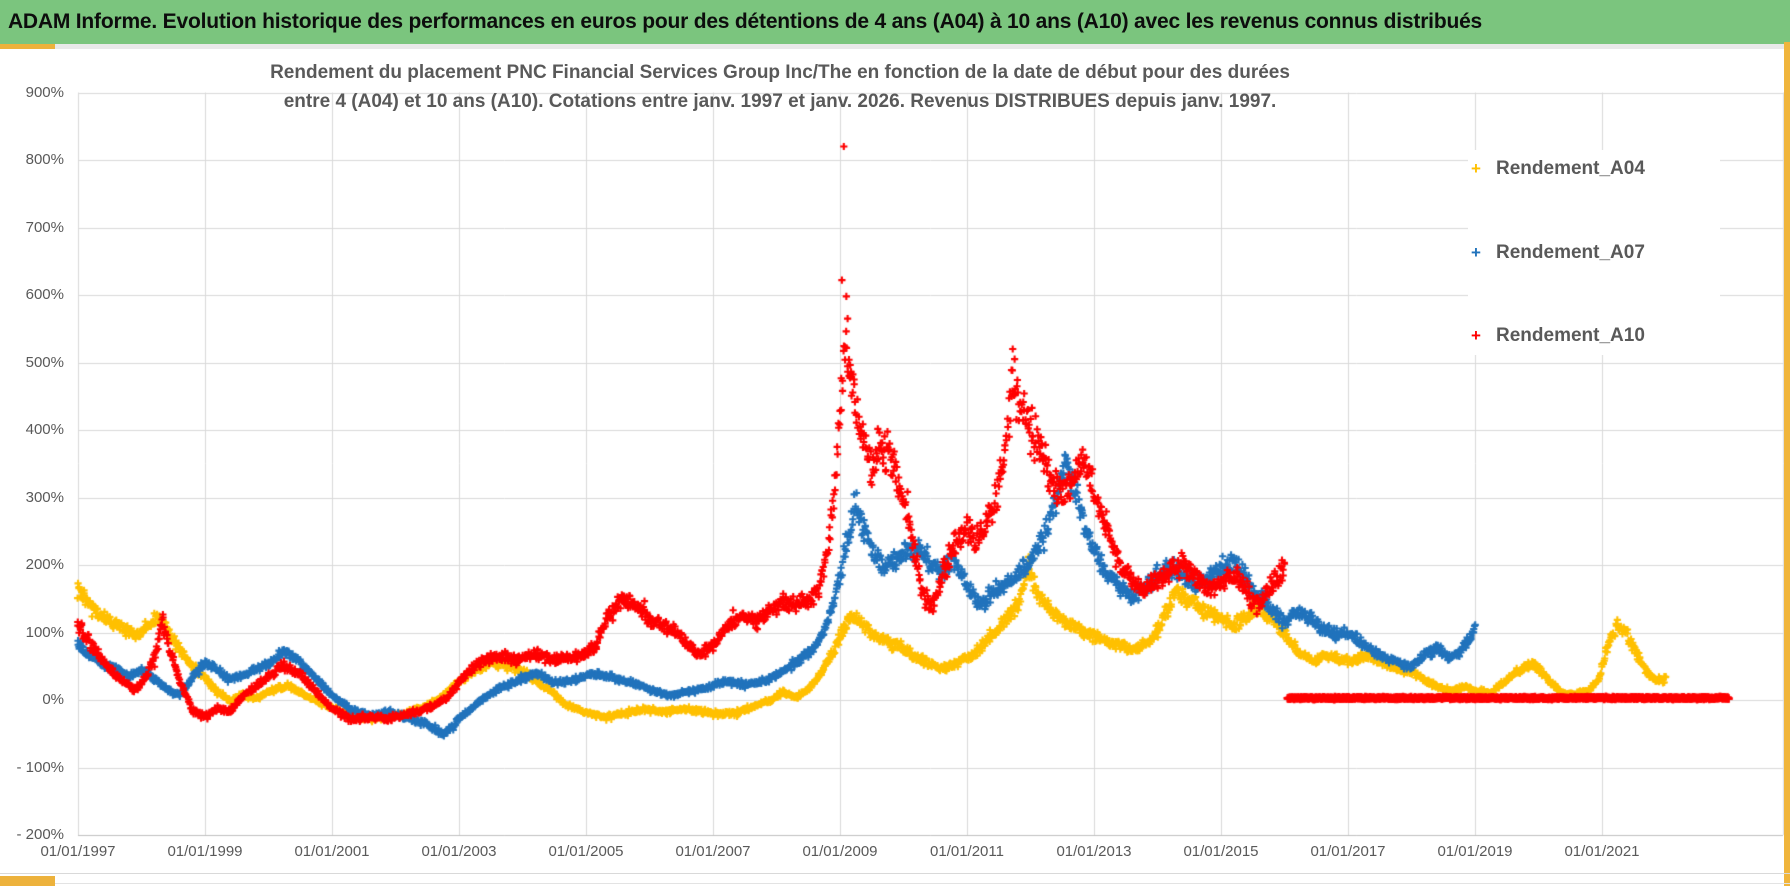 This screenshot has height=886, width=1790. I want to click on x-tick-label: 01/01/2007, so click(713, 851).